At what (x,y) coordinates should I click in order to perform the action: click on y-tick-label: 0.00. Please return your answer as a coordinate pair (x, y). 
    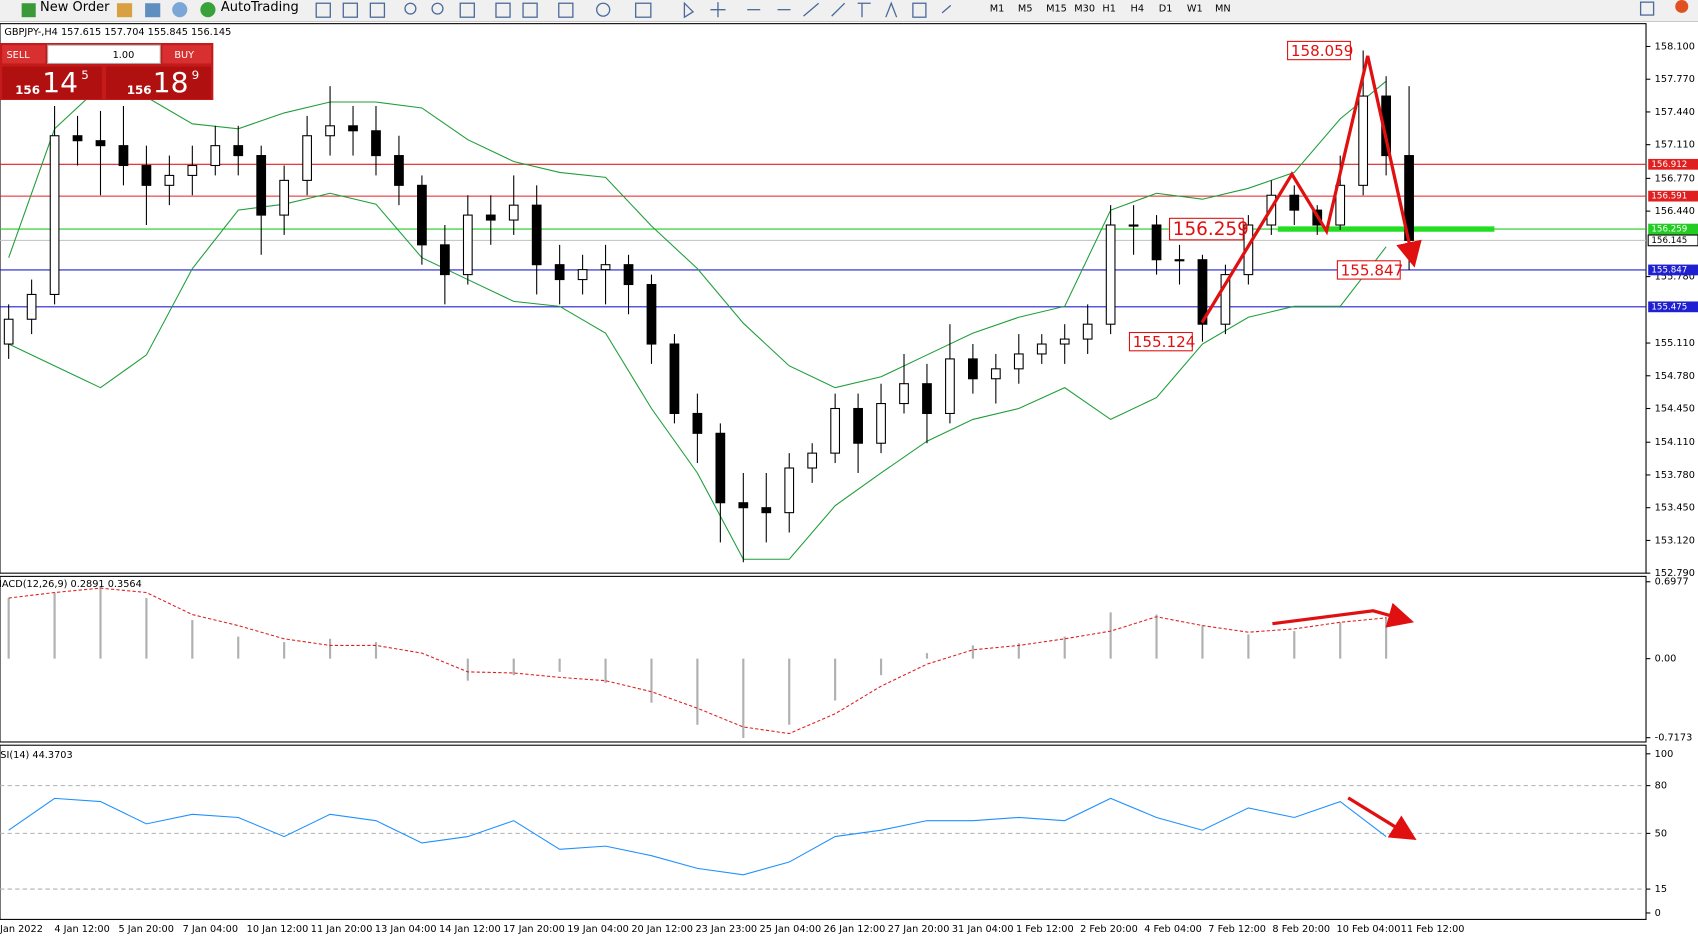
    Looking at the image, I should click on (1666, 659).